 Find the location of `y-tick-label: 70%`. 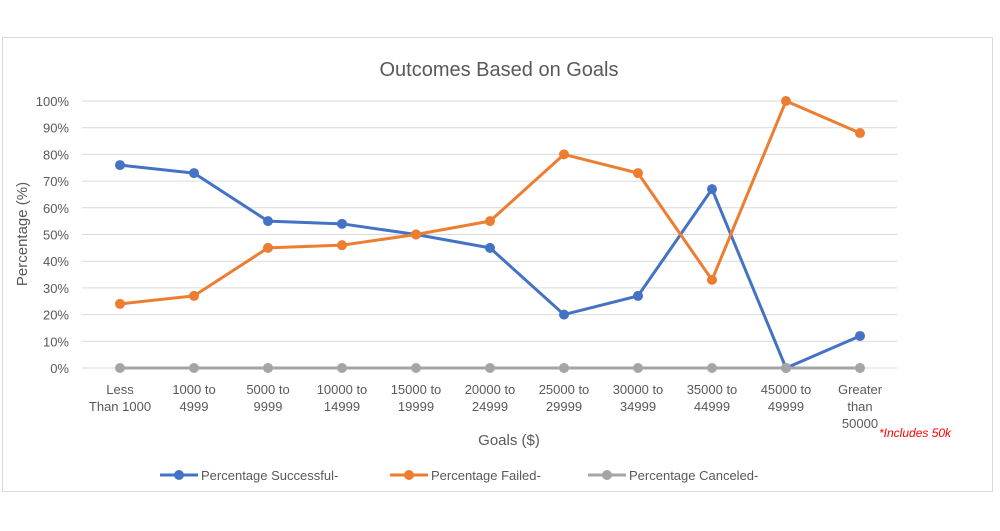

y-tick-label: 70% is located at coordinates (56, 181).